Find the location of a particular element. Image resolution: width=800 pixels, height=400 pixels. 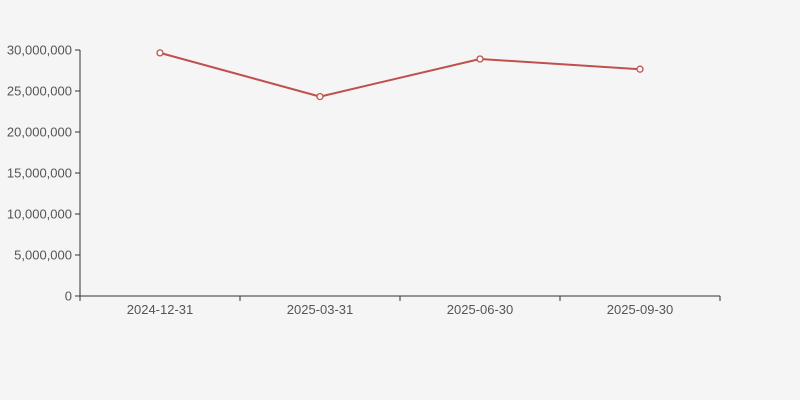

x-axis-tick-label: 2025-06-30 is located at coordinates (480, 309).